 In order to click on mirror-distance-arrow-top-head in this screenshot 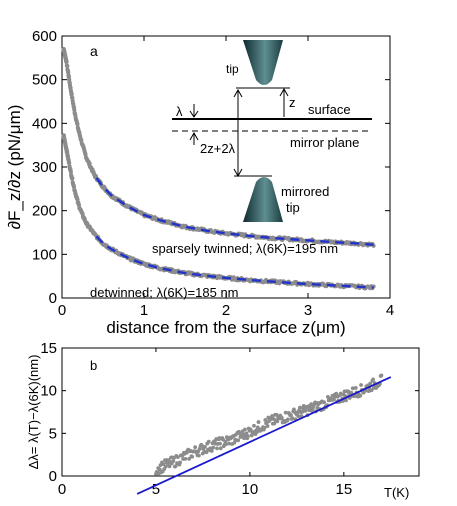, I will do `click(238, 93)`.